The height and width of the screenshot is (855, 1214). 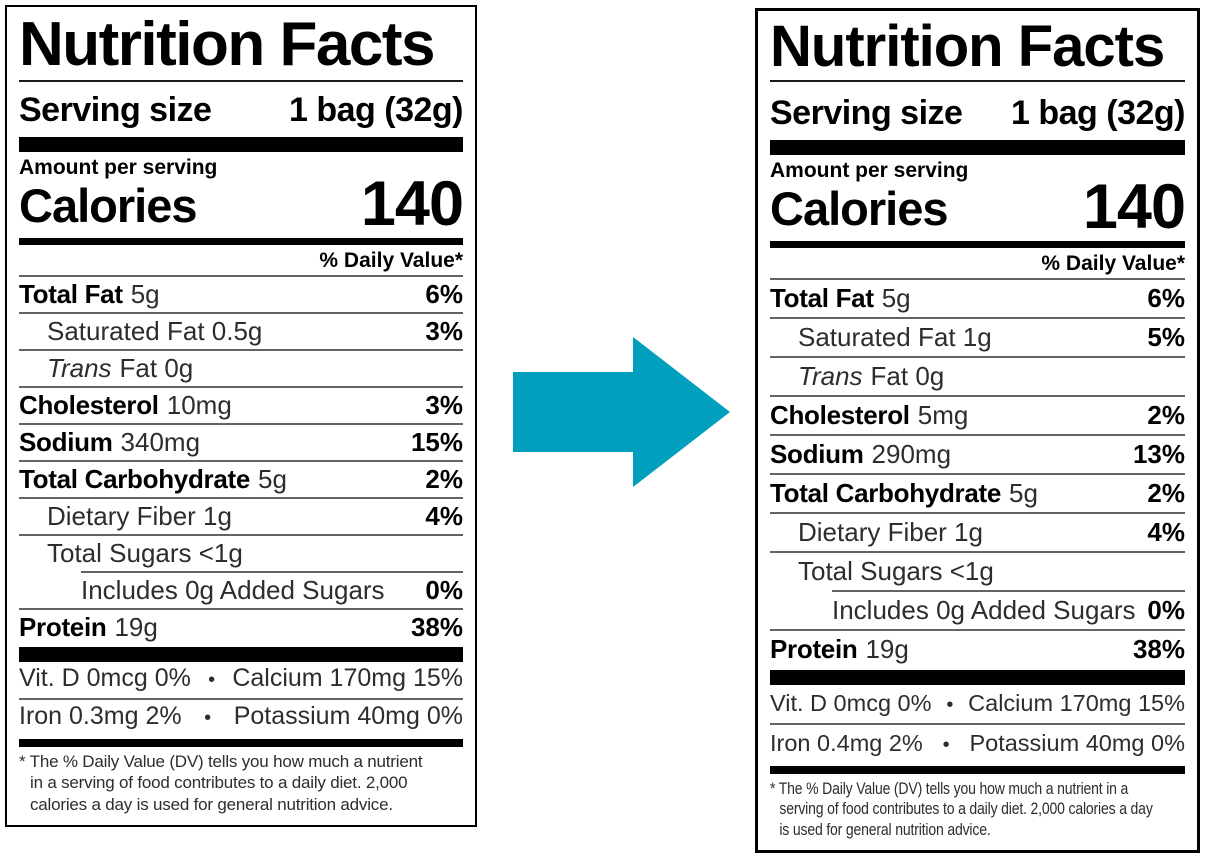 What do you see at coordinates (1158, 649) in the screenshot?
I see `daily-value-percent: 38%` at bounding box center [1158, 649].